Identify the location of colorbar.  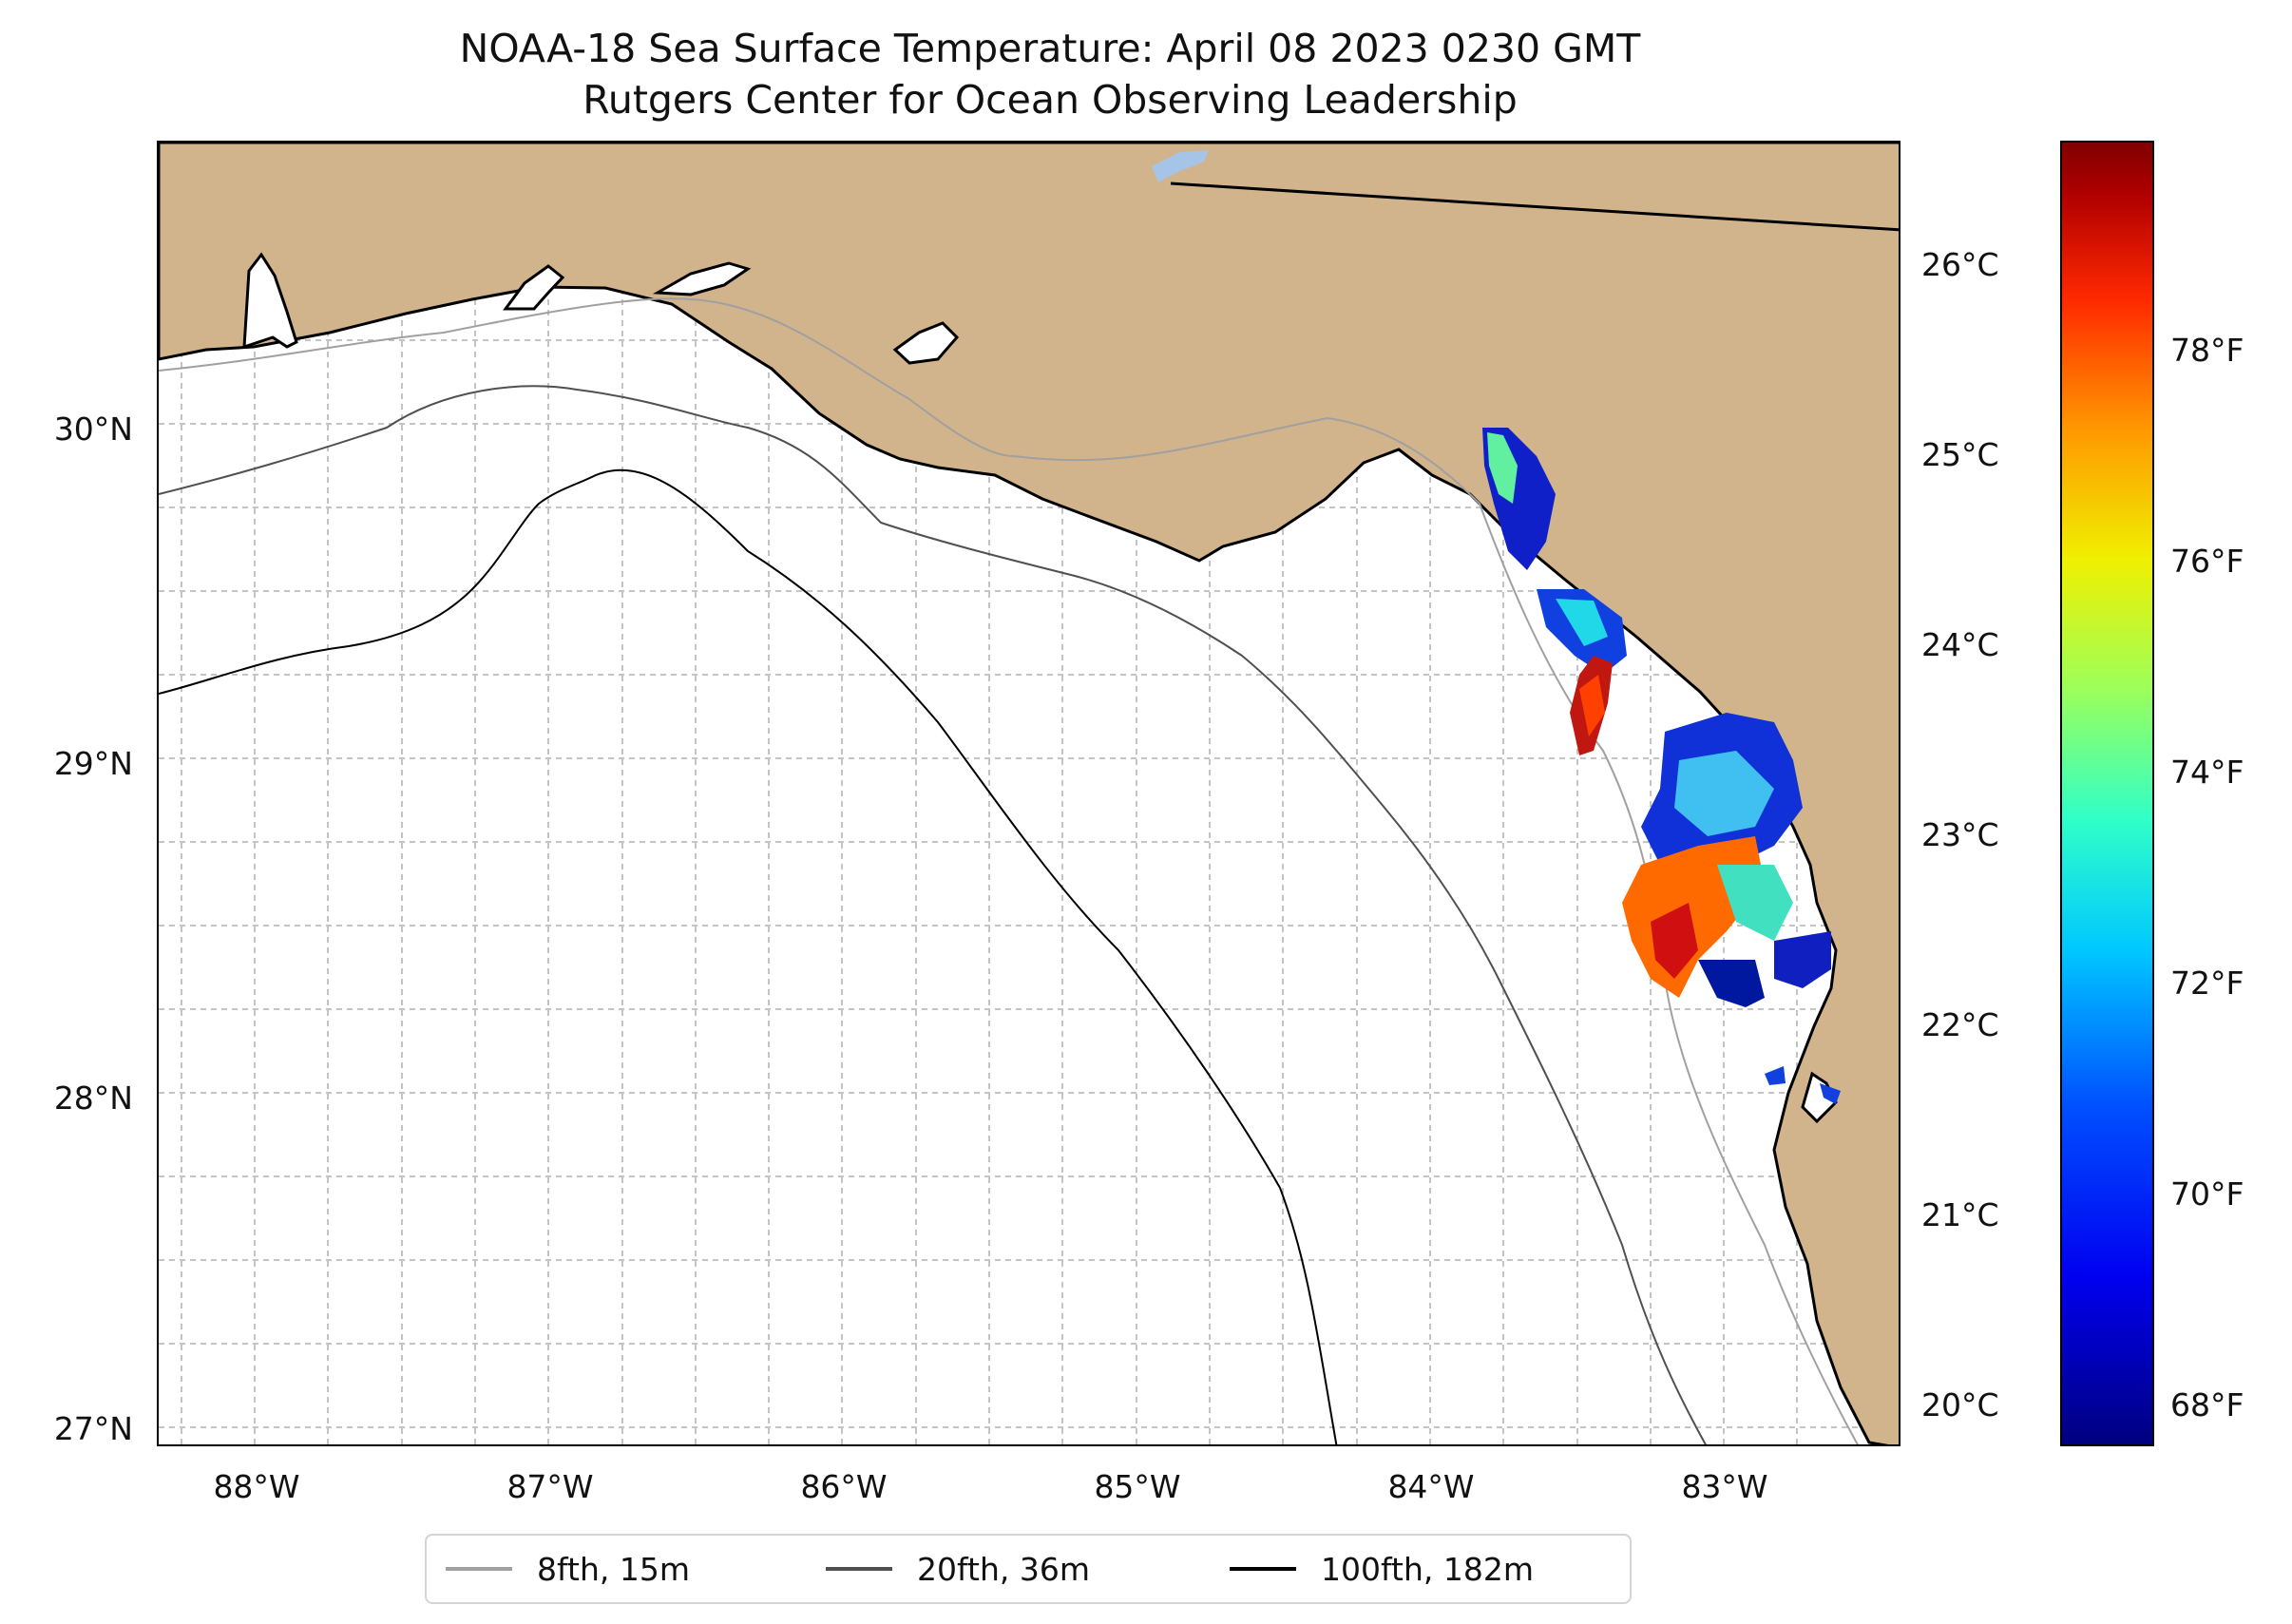
(2107, 793).